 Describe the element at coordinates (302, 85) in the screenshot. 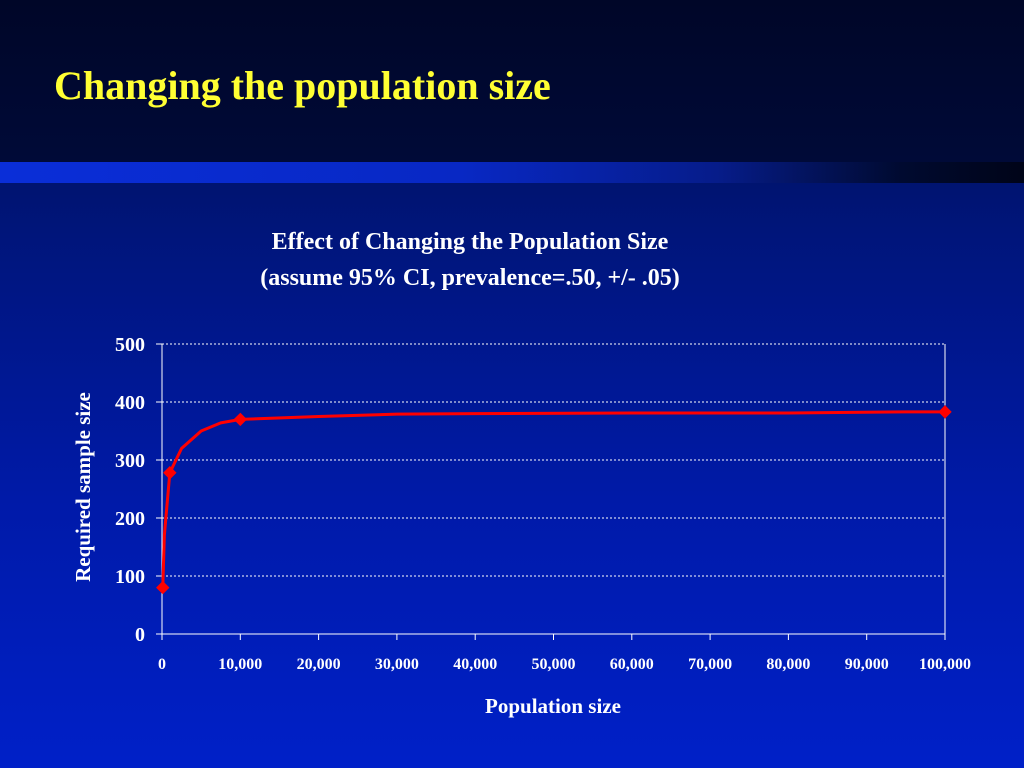

I see `slide-title: Changing the population size` at that location.